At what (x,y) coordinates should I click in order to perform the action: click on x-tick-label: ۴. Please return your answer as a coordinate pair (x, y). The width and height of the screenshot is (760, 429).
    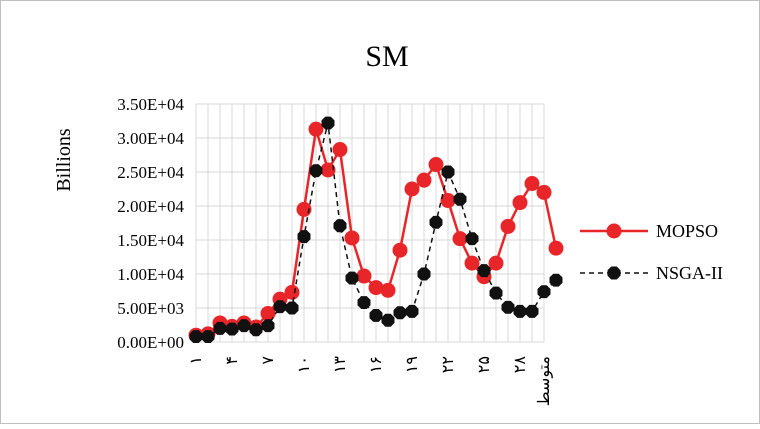
    Looking at the image, I should click on (232, 360).